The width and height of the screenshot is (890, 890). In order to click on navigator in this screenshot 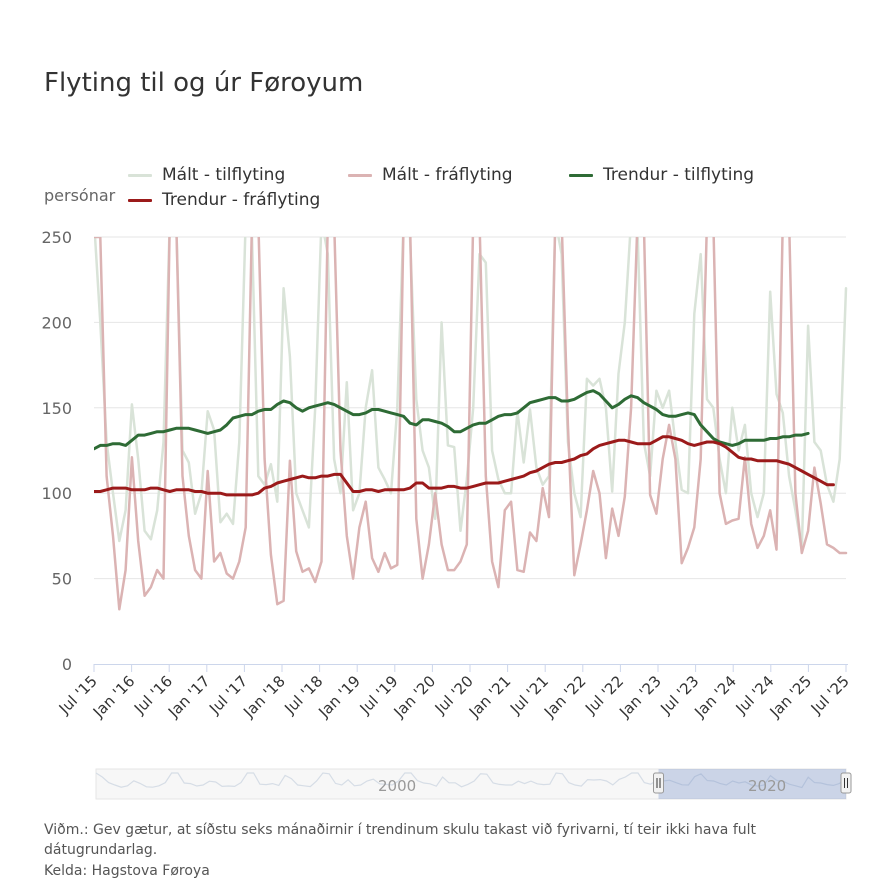, I will do `click(473, 784)`.